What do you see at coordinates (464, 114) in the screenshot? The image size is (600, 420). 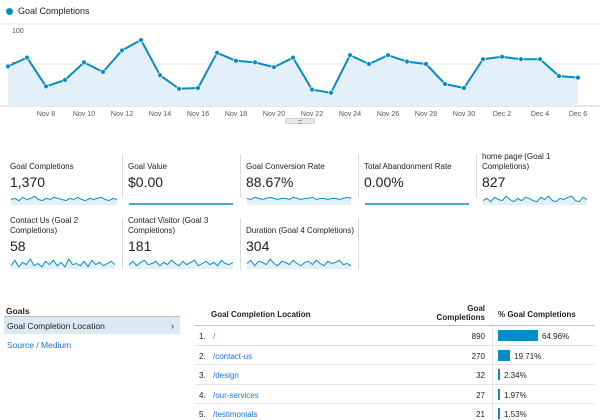 I see `x-tick-label: Nov 30` at bounding box center [464, 114].